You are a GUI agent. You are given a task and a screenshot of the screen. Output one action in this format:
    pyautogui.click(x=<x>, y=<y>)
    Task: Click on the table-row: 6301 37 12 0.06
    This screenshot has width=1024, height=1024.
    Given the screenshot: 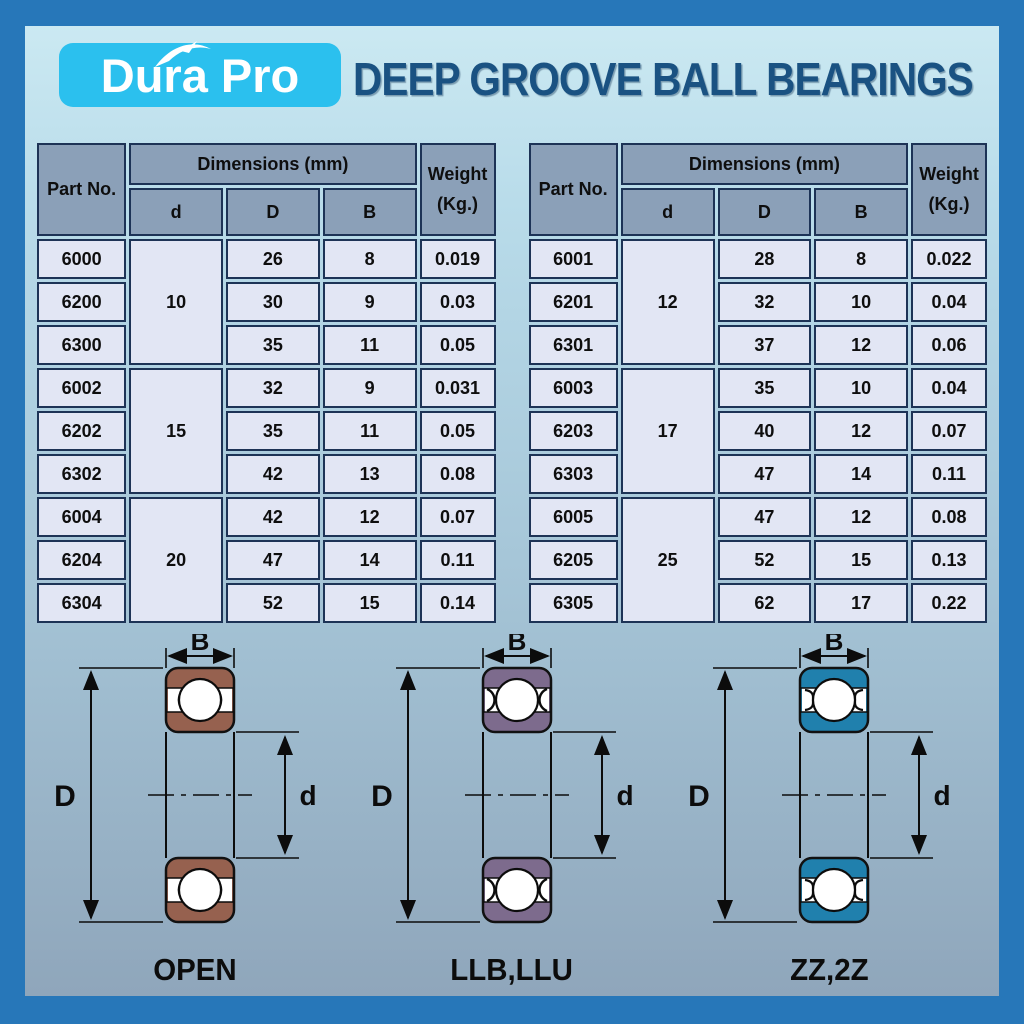 What is the action you would take?
    pyautogui.click(x=757, y=345)
    